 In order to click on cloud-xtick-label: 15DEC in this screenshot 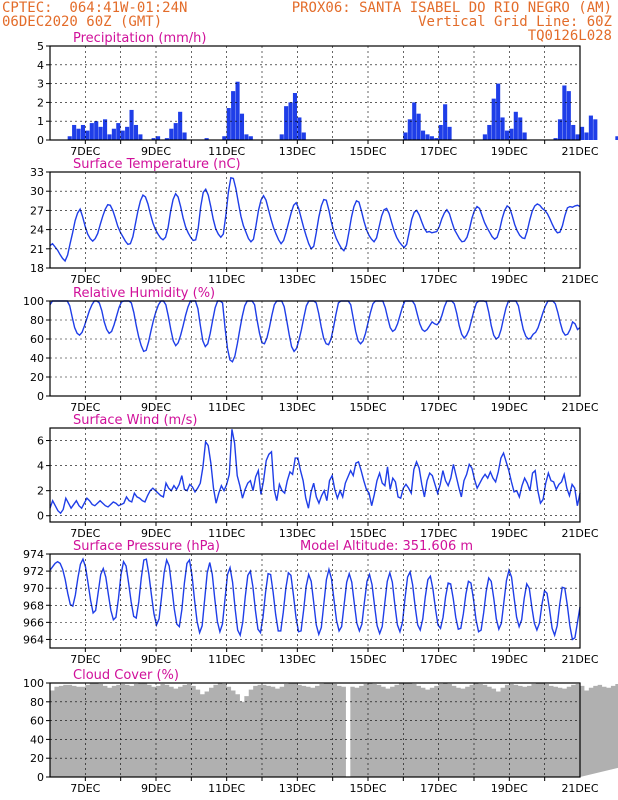, I will do `click(367, 788)`.